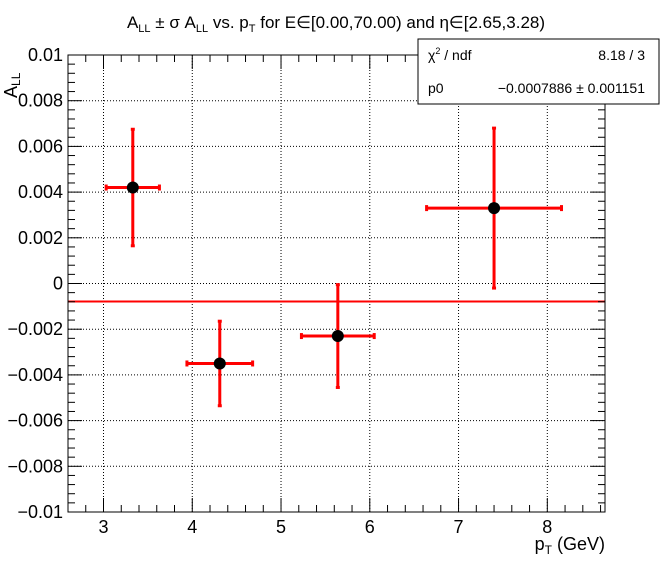  What do you see at coordinates (35, 329) in the screenshot?
I see `y-tick-label: −0.002` at bounding box center [35, 329].